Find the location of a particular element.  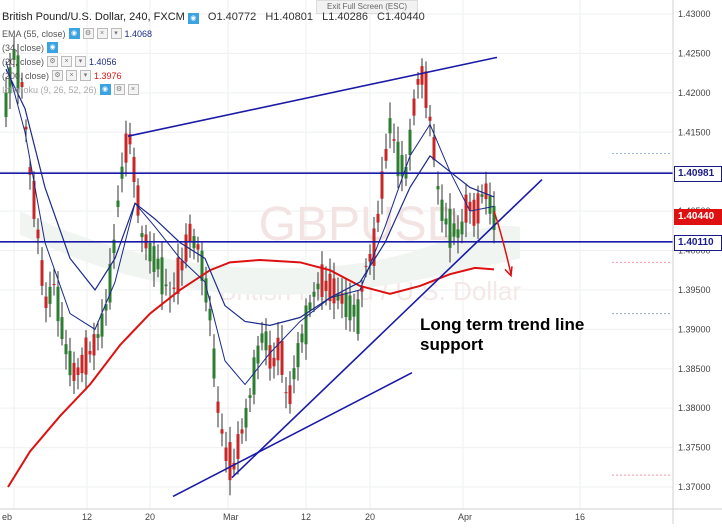

indicator-row-ema20: (20, close) ⚙ × ▾ 1.4056 is located at coordinates (59, 61).